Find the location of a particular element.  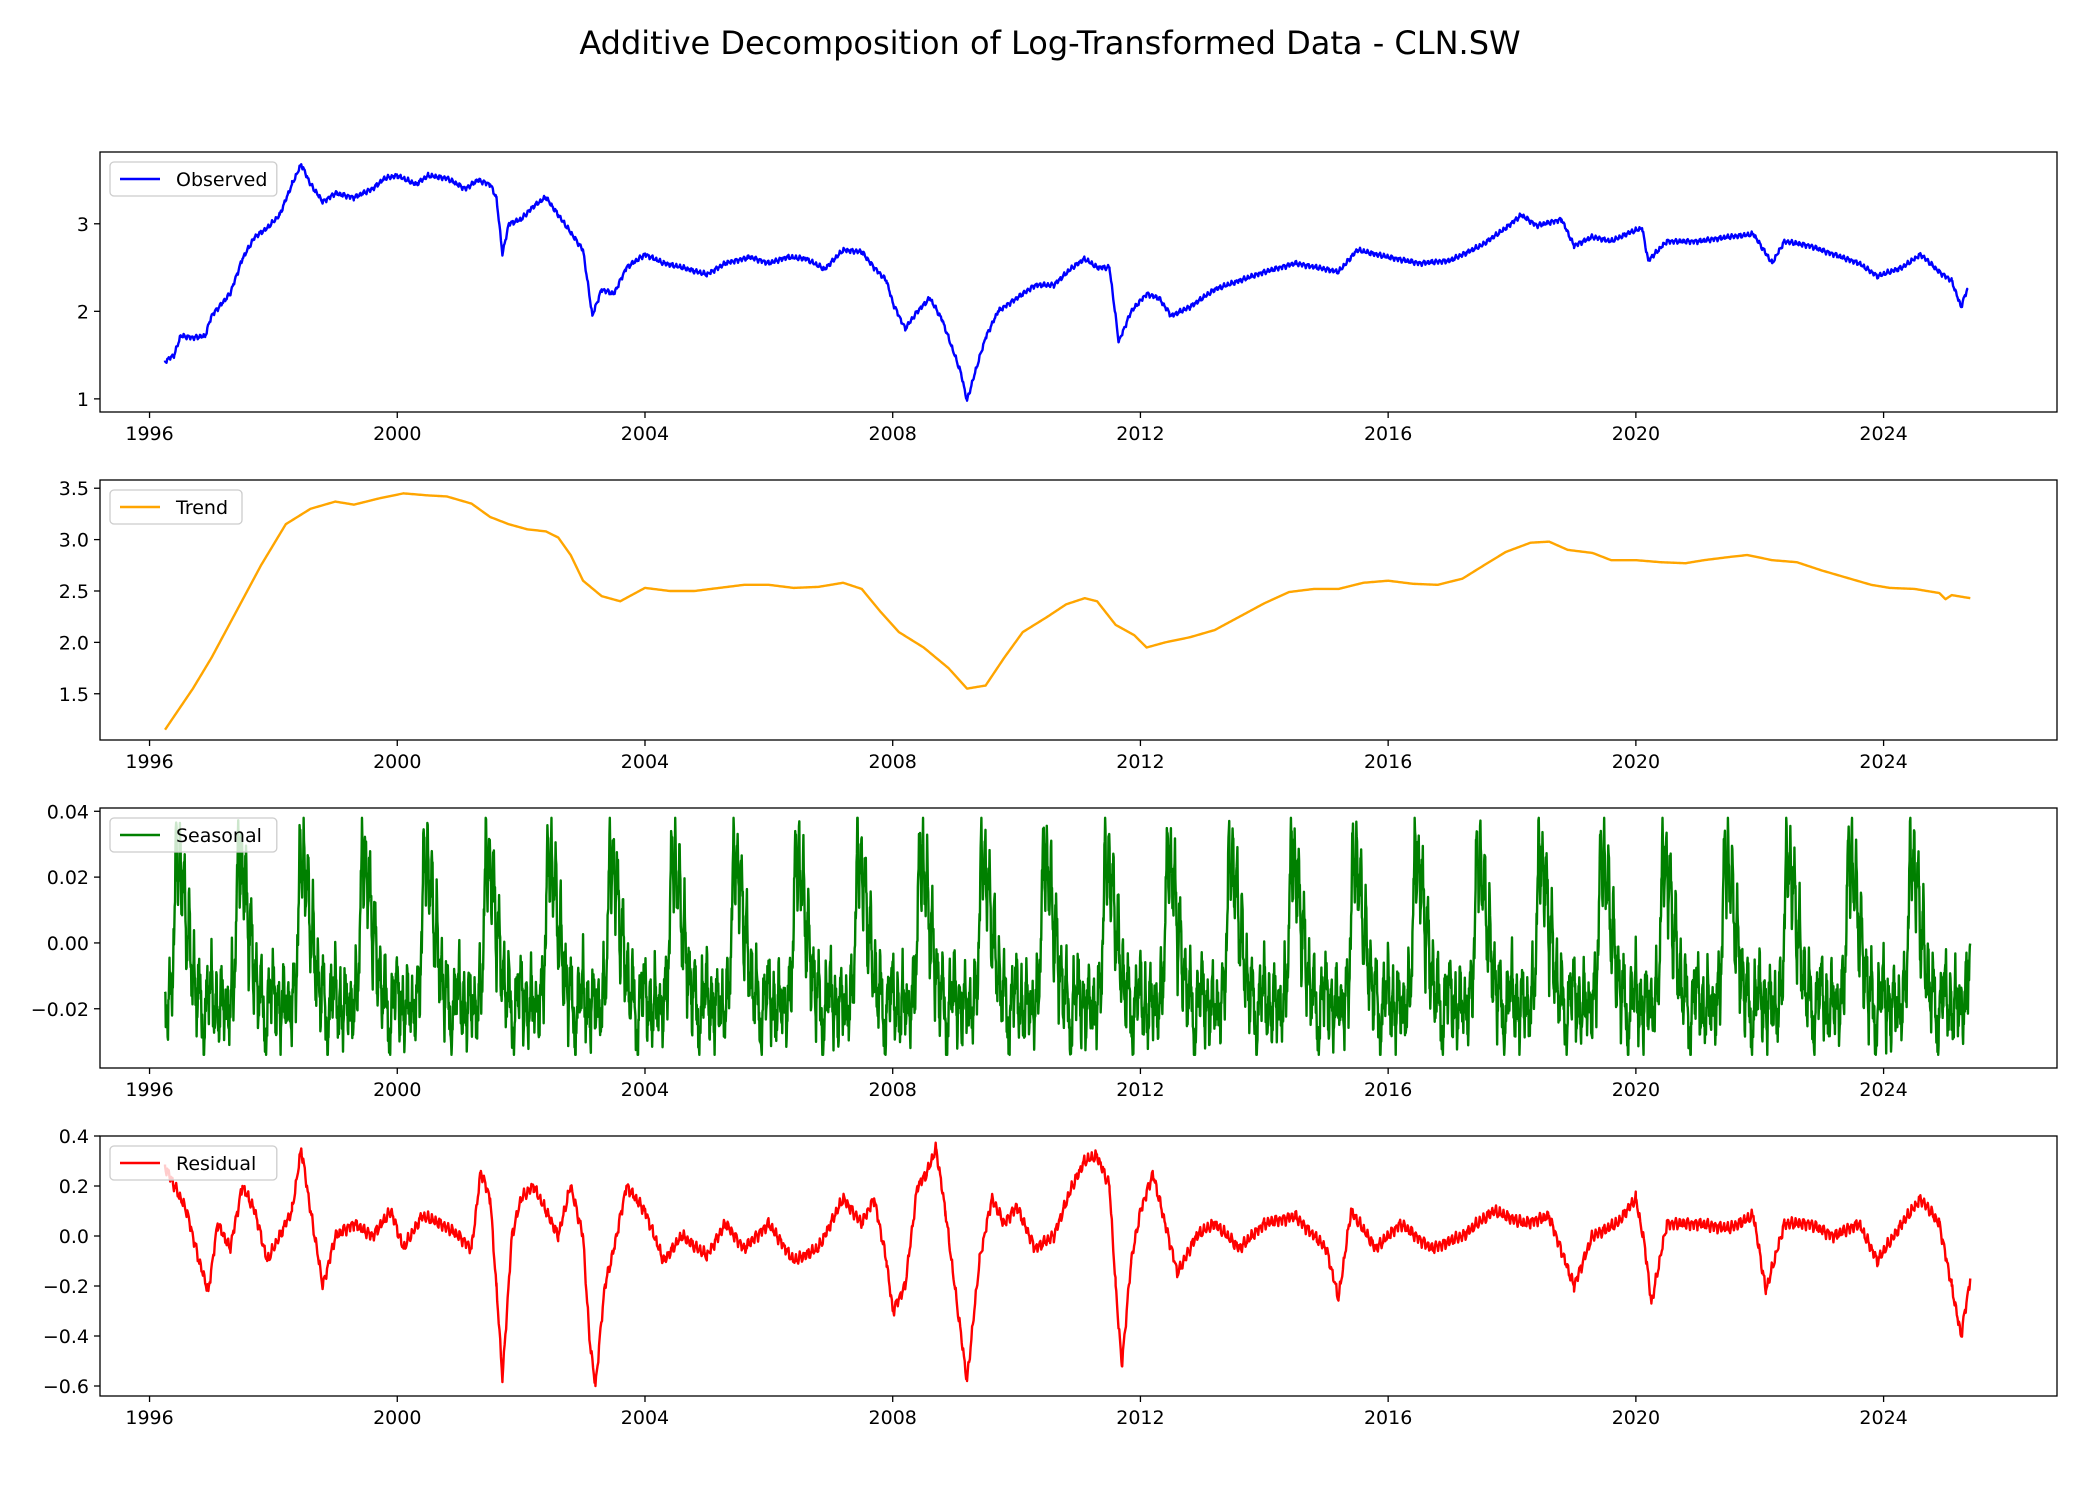

trend-x-tick-label: 2012 is located at coordinates (1140, 762).